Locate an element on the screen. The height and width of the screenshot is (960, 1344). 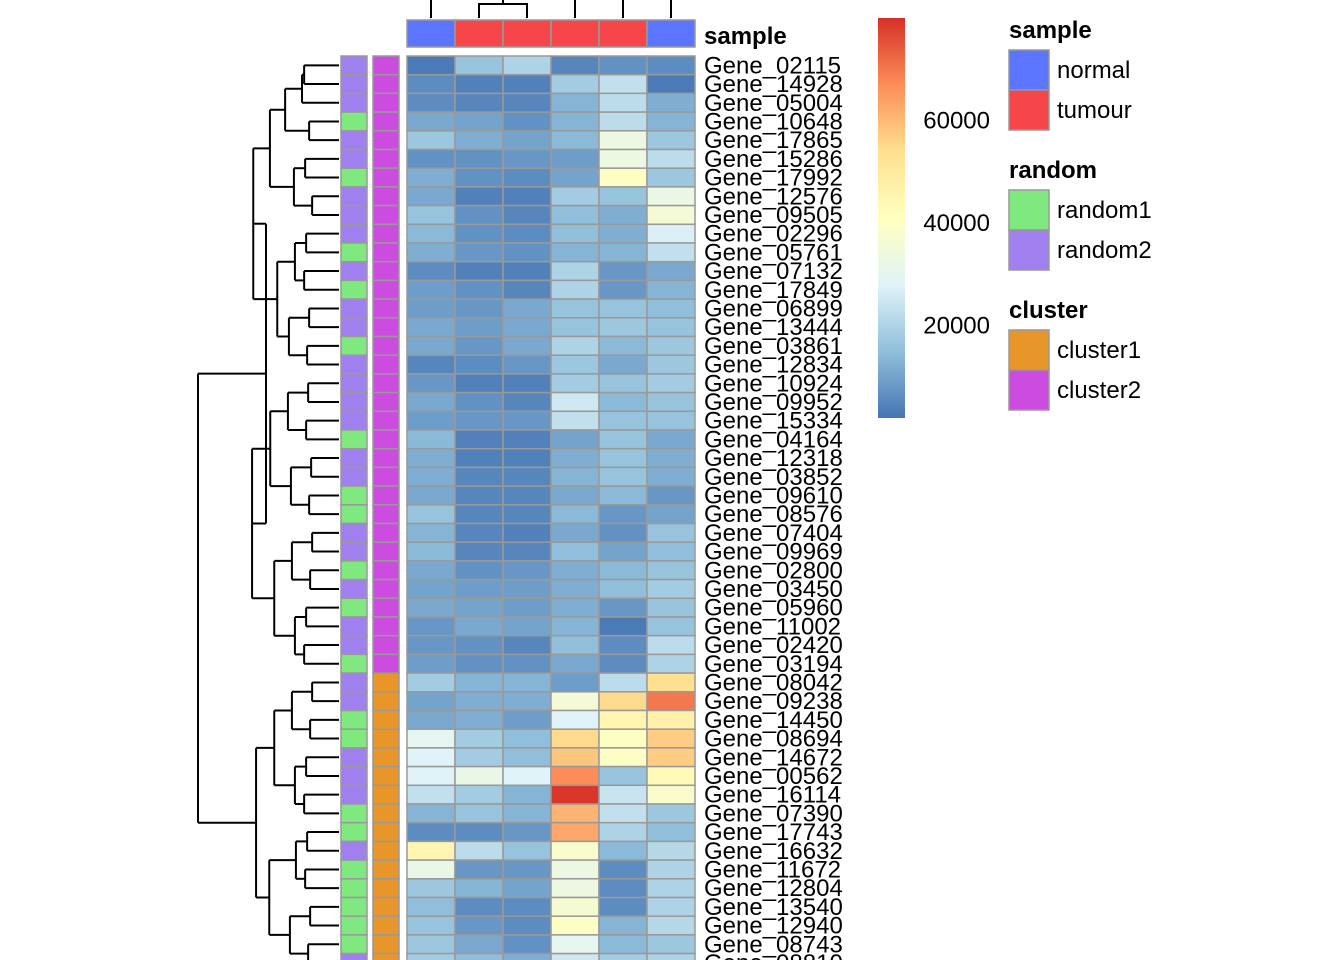
colorbar: 20000 40000 60000 is located at coordinates (934, 218).